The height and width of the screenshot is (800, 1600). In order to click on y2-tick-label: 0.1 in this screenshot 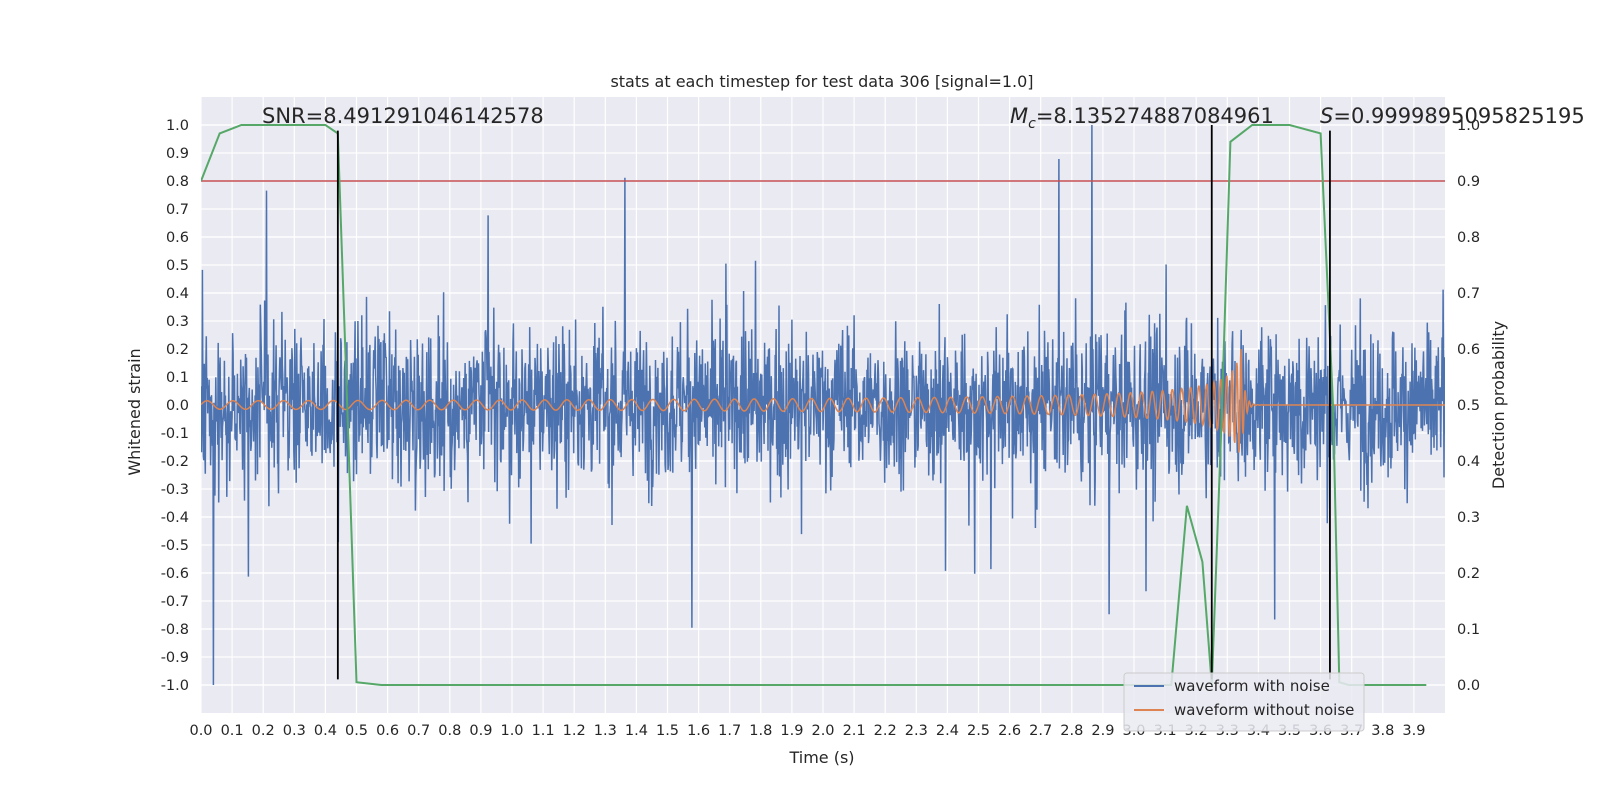, I will do `click(1468, 630)`.